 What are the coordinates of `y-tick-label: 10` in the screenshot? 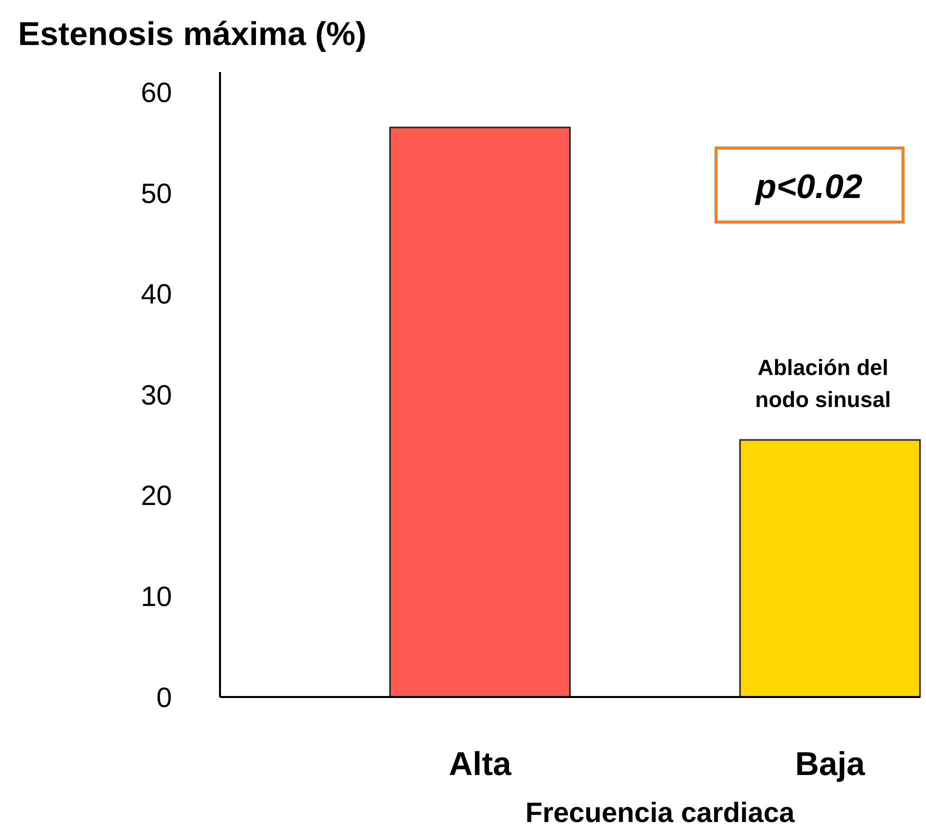 It's located at (156, 596).